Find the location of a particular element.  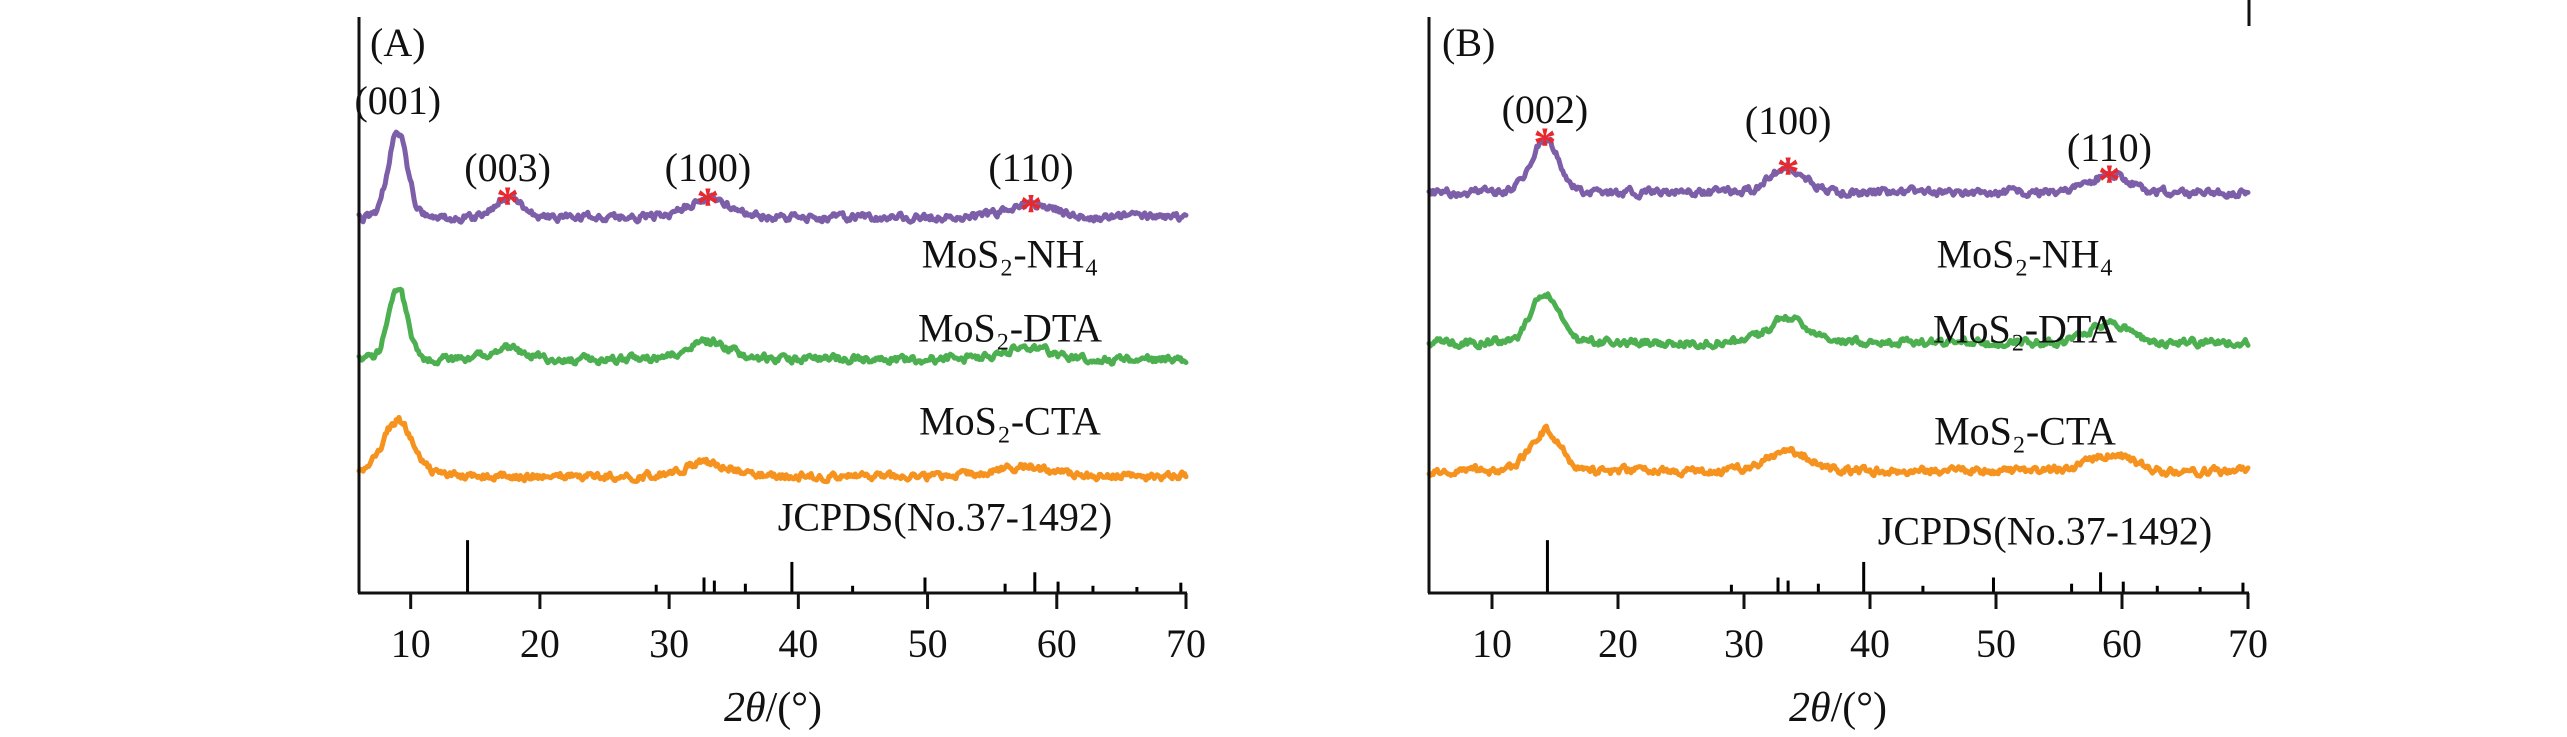

curve-label-mos2-nh4-a: MoS₂-NH₄ is located at coordinates (1010, 254).